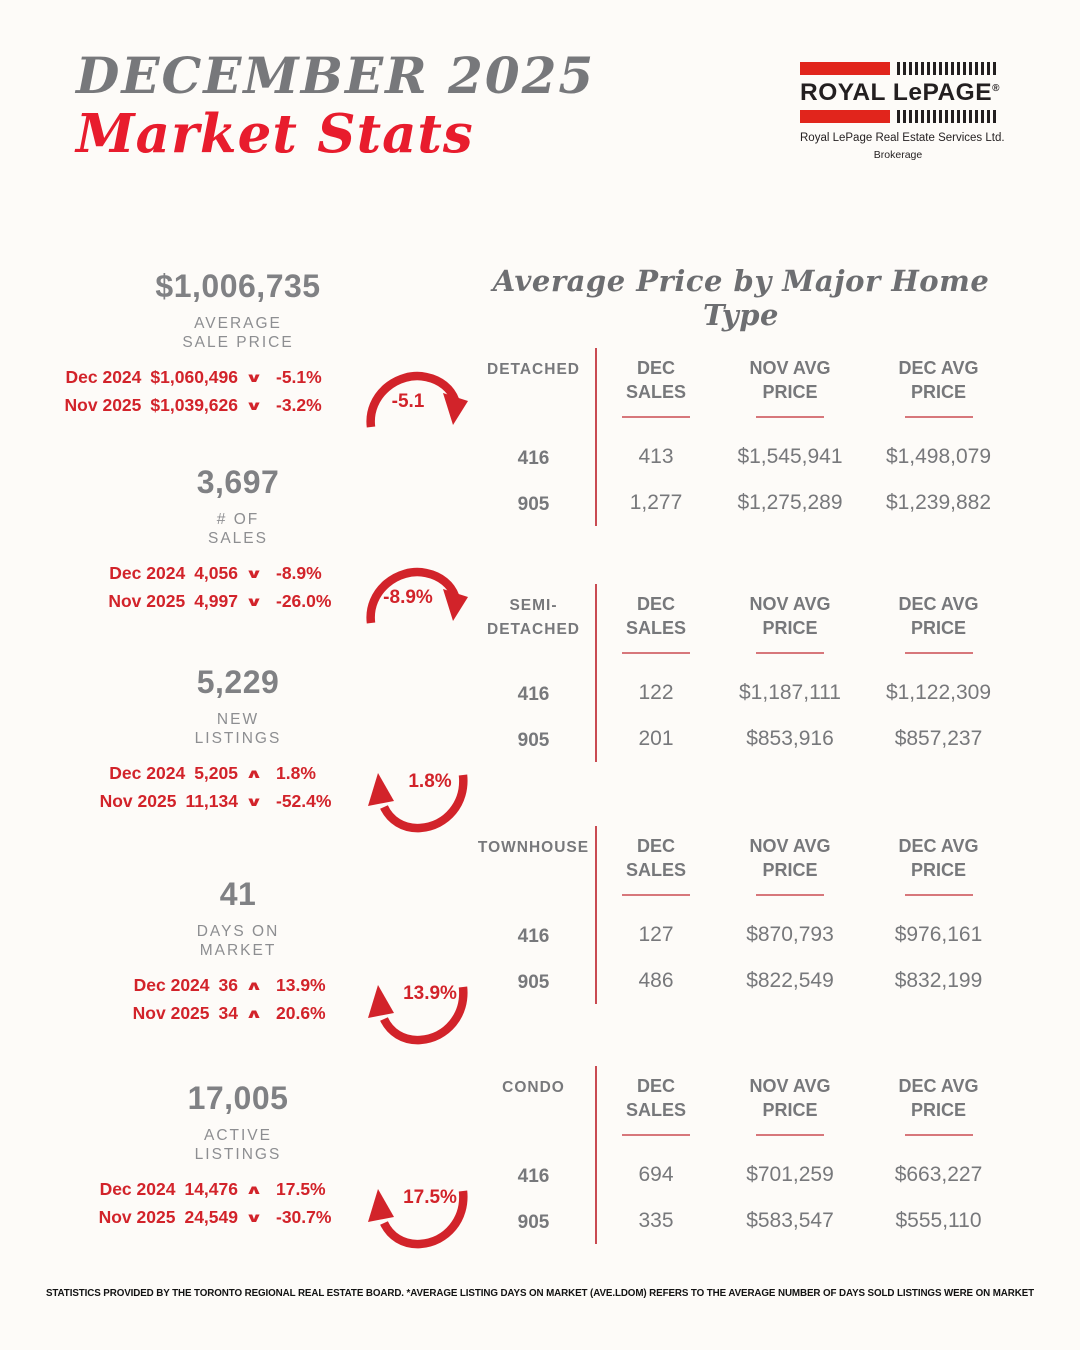  Describe the element at coordinates (238, 333) in the screenshot. I see `stat-label: AVERAGE SALE PRICE` at that location.